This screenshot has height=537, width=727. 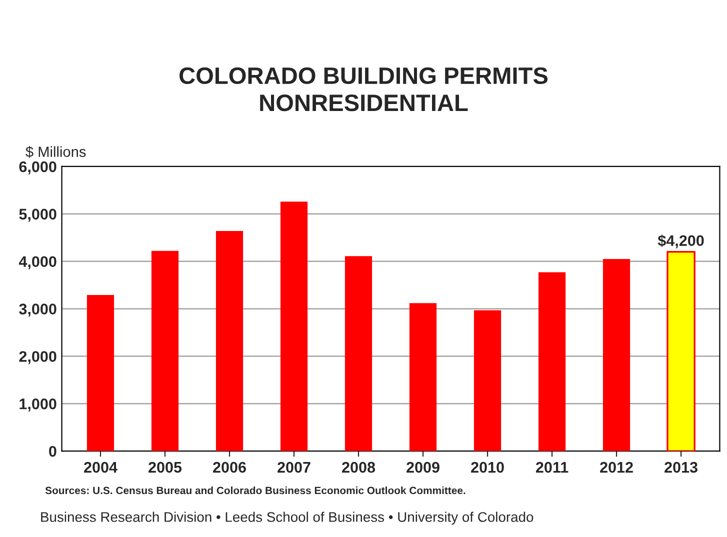 I want to click on x-tick-label: 2009, so click(x=423, y=467).